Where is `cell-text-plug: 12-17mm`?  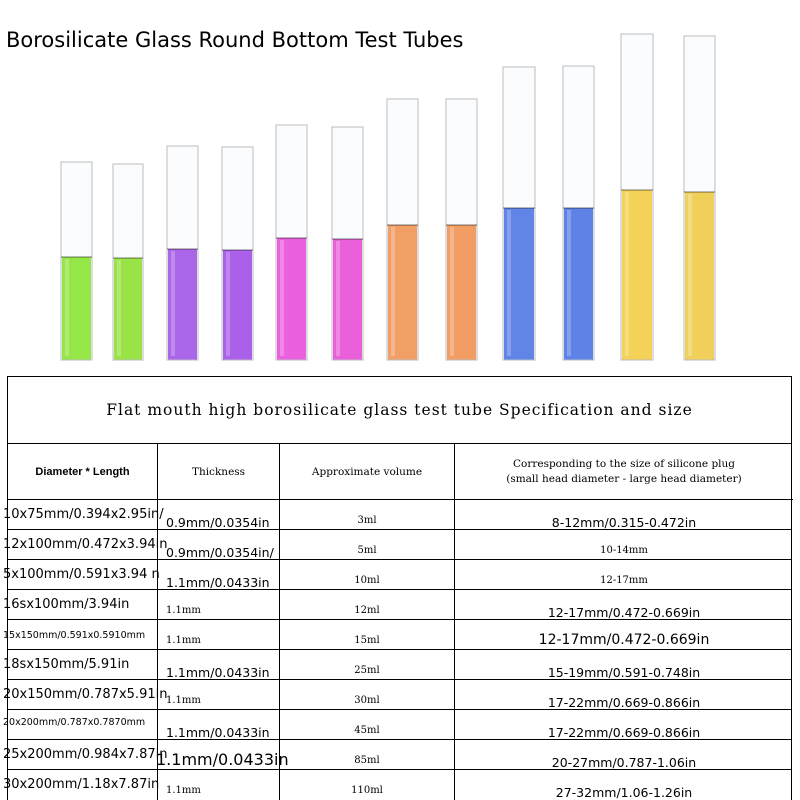
cell-text-plug: 12-17mm is located at coordinates (624, 580).